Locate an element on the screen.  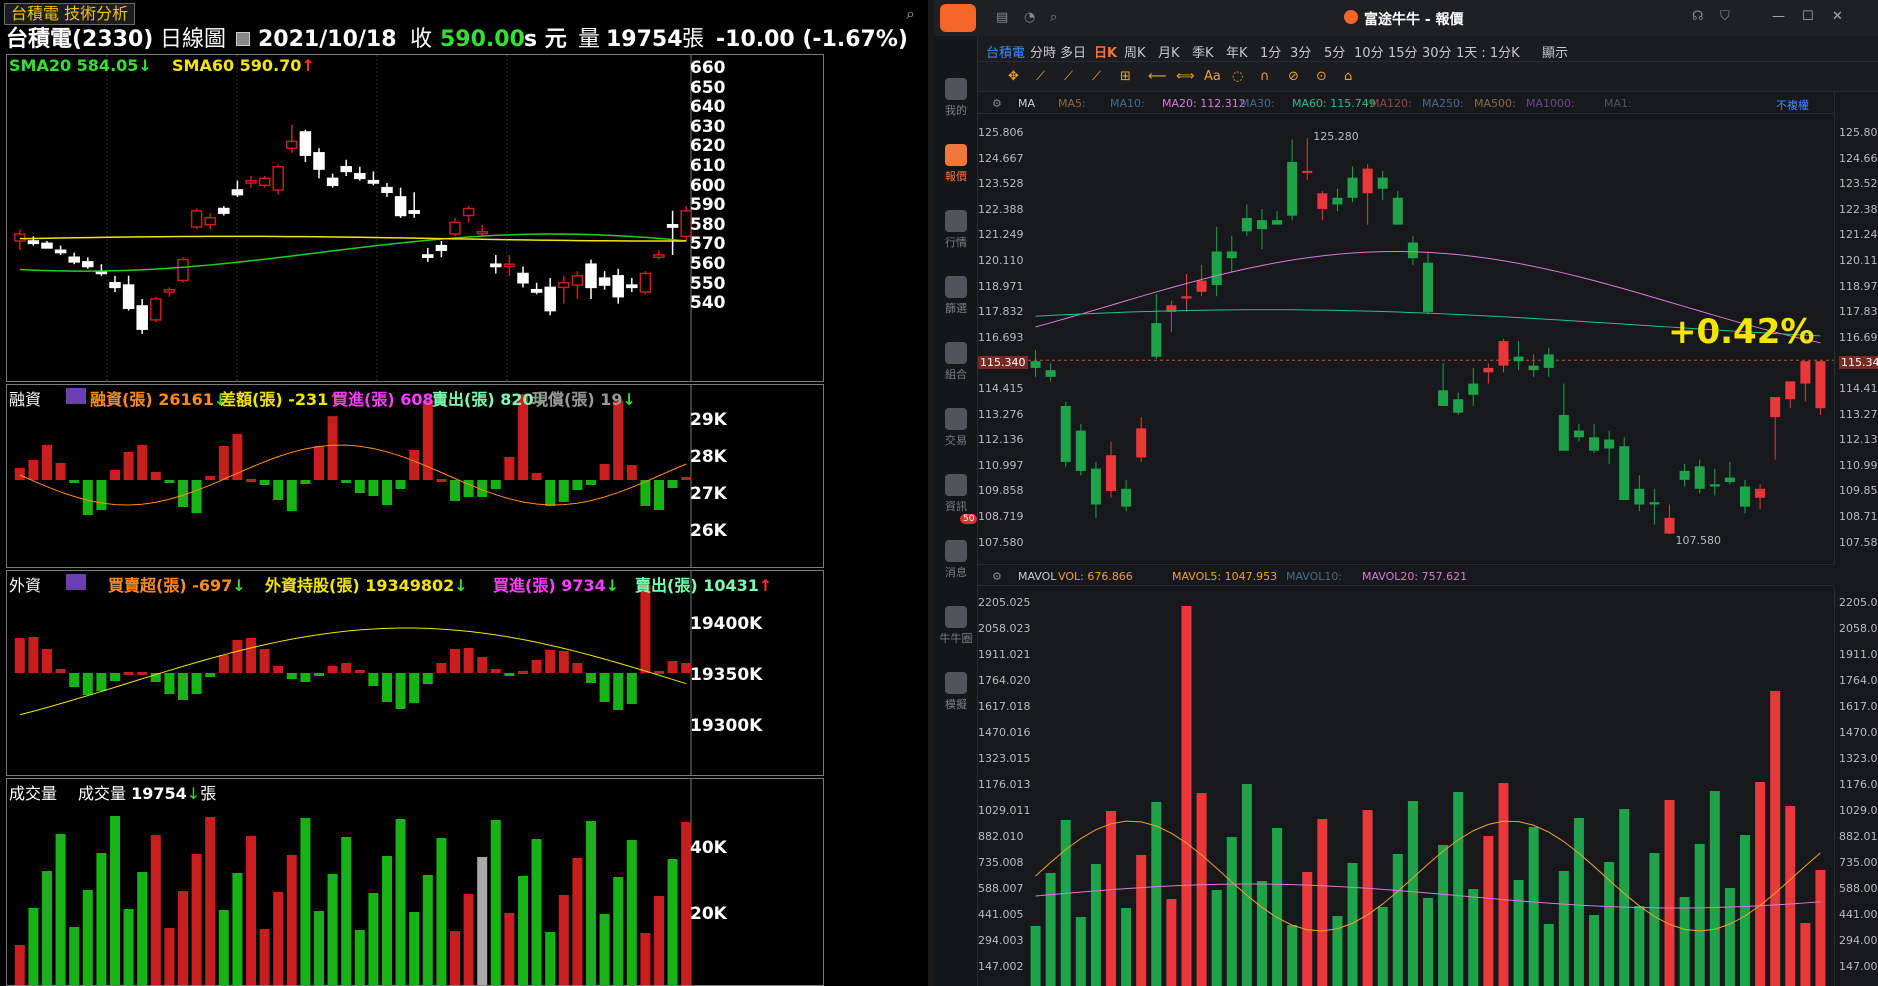
sidebar-item-8: 牛牛圈 is located at coordinates (956, 629).